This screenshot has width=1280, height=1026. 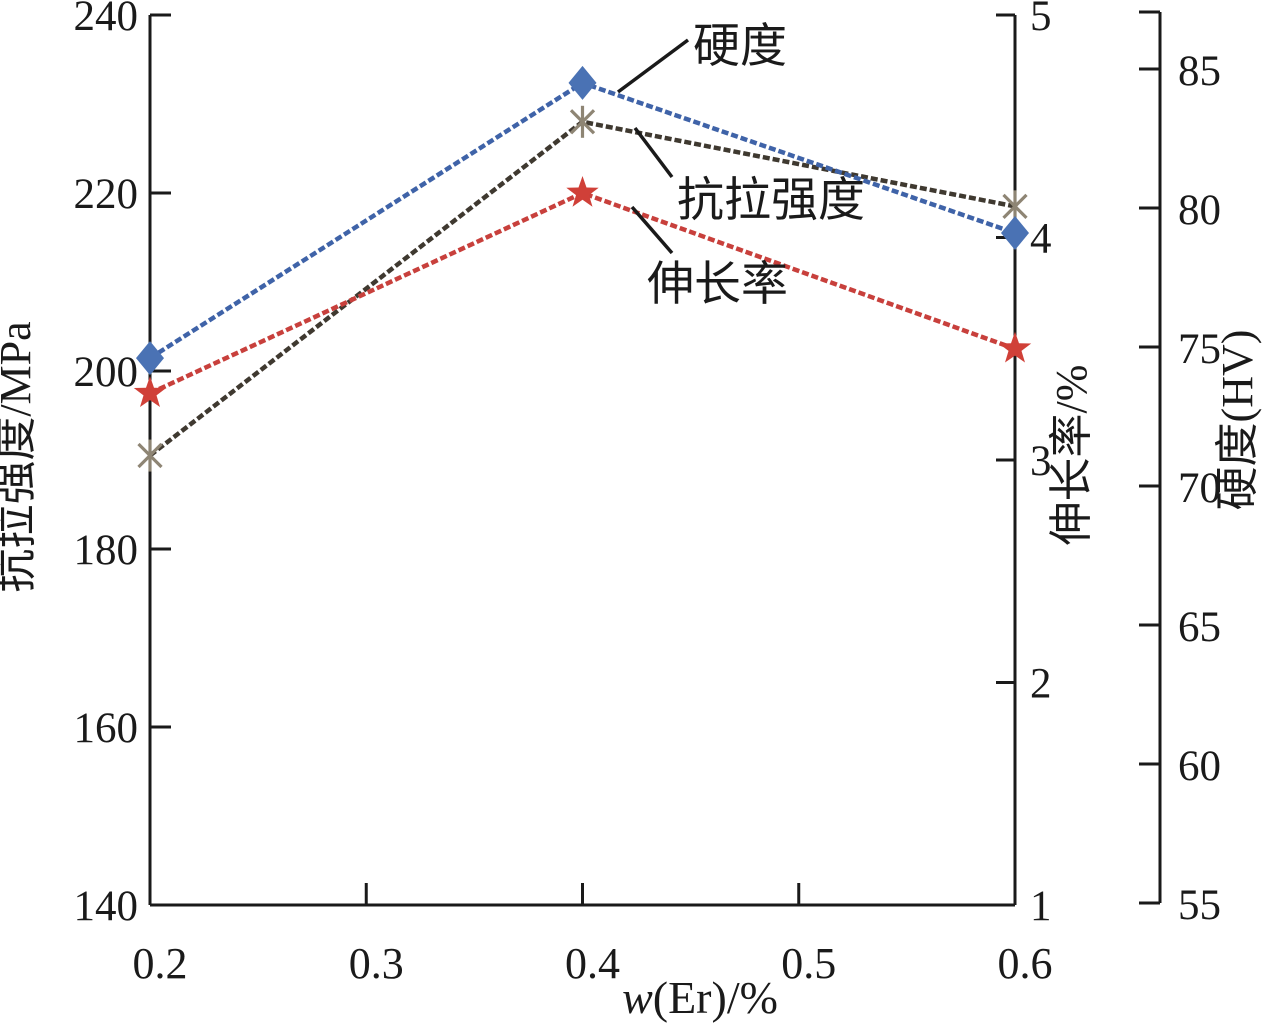 I want to click on hardness-annotation-label: 硬度, so click(x=740, y=47).